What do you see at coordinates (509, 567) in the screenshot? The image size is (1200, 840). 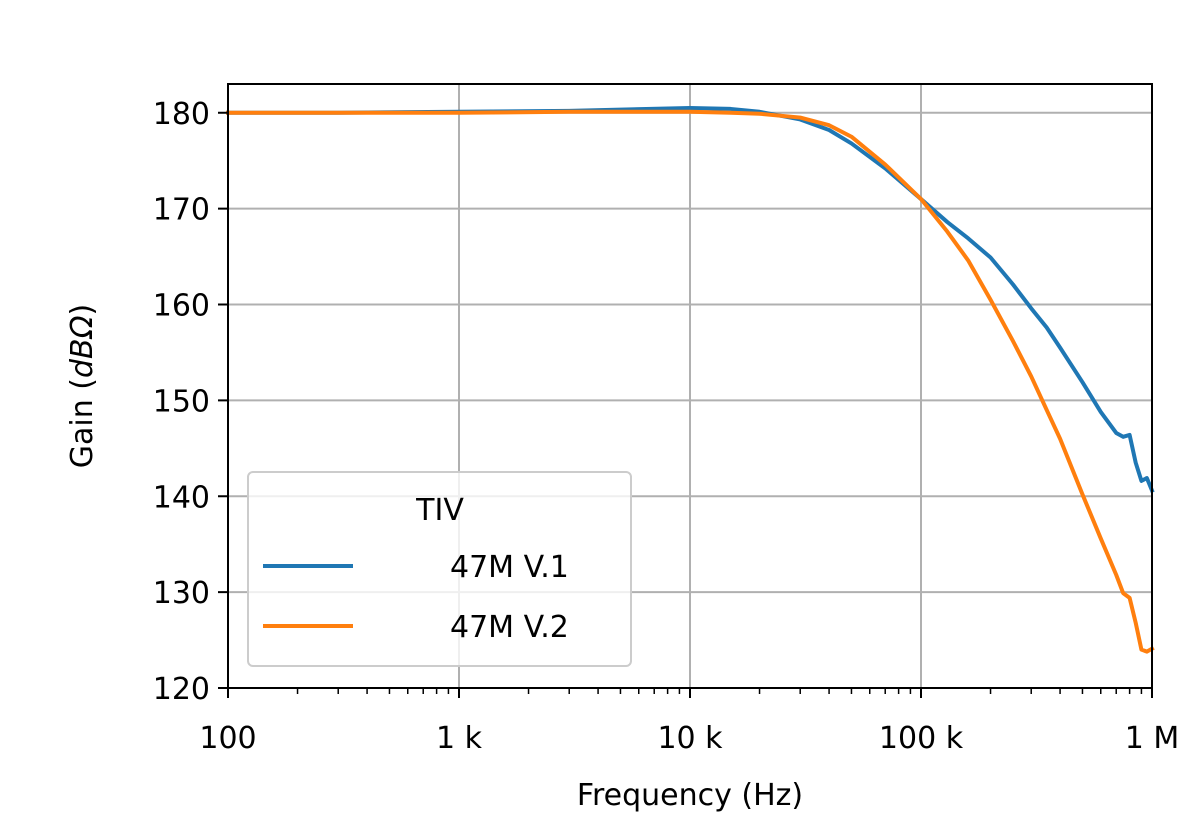 I see `legend-label-47m-v1: 47M V.1` at bounding box center [509, 567].